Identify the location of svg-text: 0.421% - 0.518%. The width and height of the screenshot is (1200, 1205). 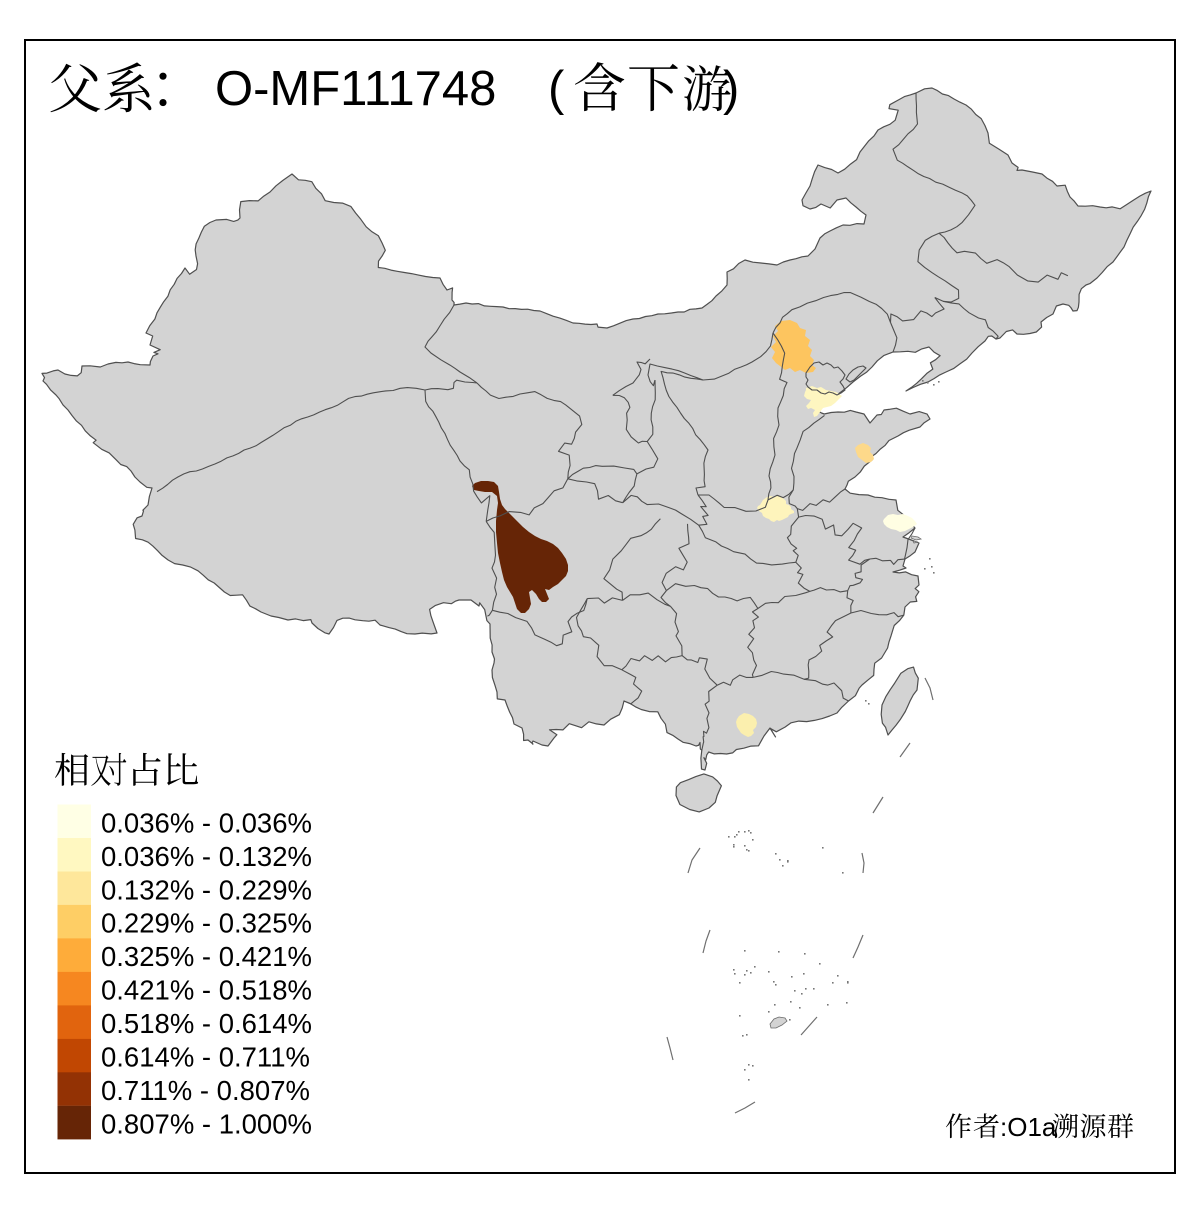
(206, 990).